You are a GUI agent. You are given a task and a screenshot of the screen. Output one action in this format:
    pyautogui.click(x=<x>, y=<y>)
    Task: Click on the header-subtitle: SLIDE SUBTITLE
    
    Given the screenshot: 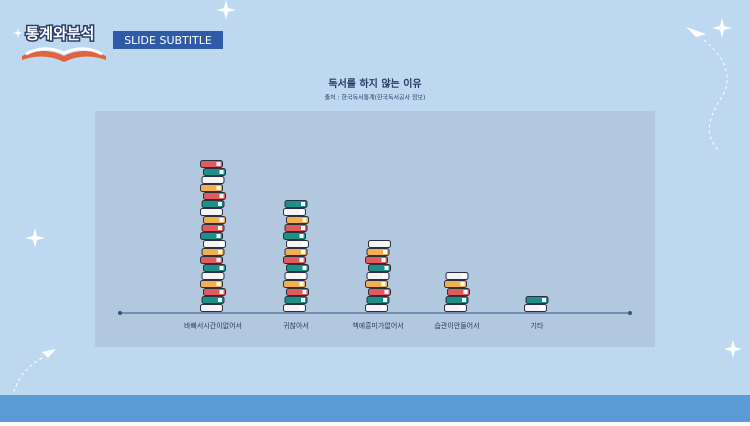 What is the action you would take?
    pyautogui.click(x=168, y=40)
    